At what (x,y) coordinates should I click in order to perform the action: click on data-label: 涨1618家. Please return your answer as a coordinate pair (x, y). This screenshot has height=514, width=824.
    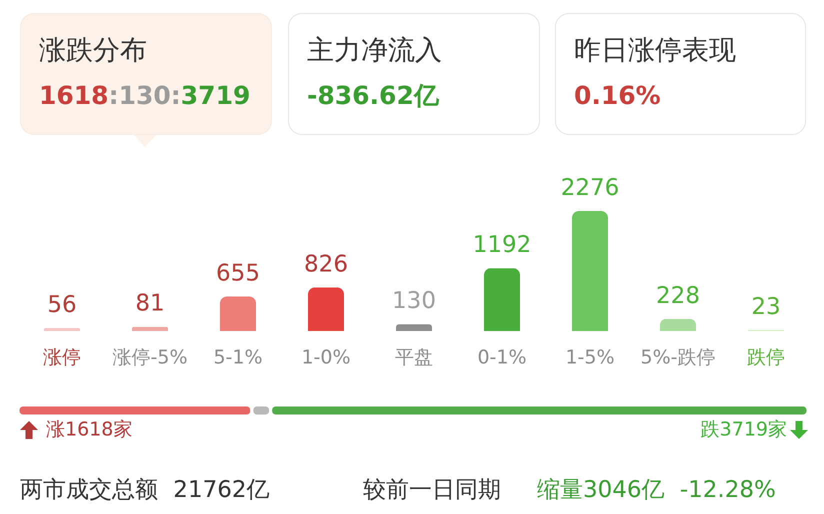
    Looking at the image, I should click on (89, 429).